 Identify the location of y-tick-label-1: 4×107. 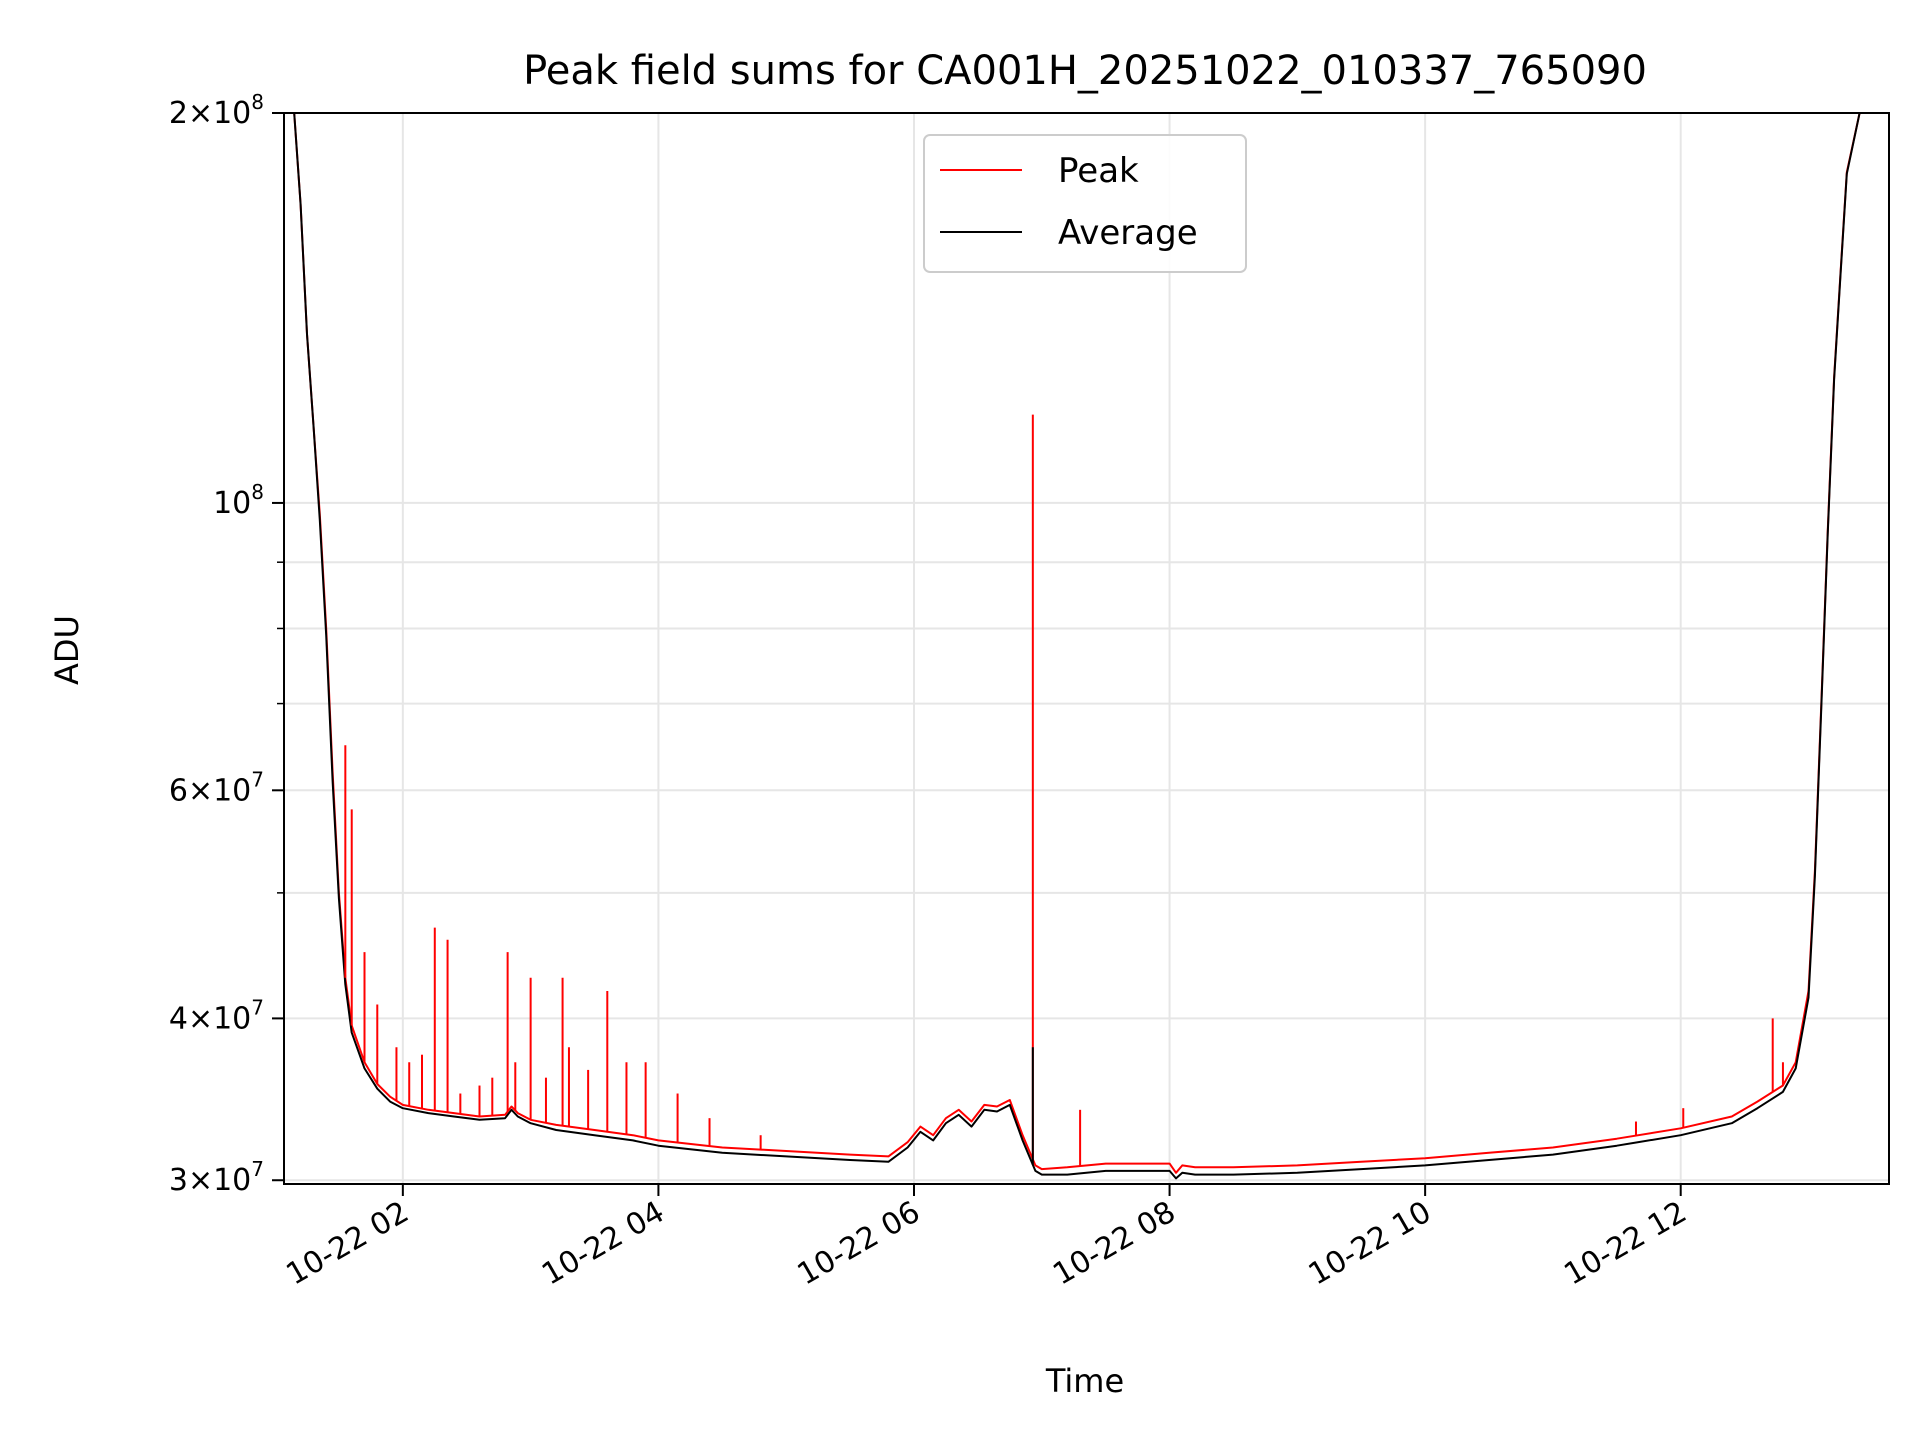
(216, 1015).